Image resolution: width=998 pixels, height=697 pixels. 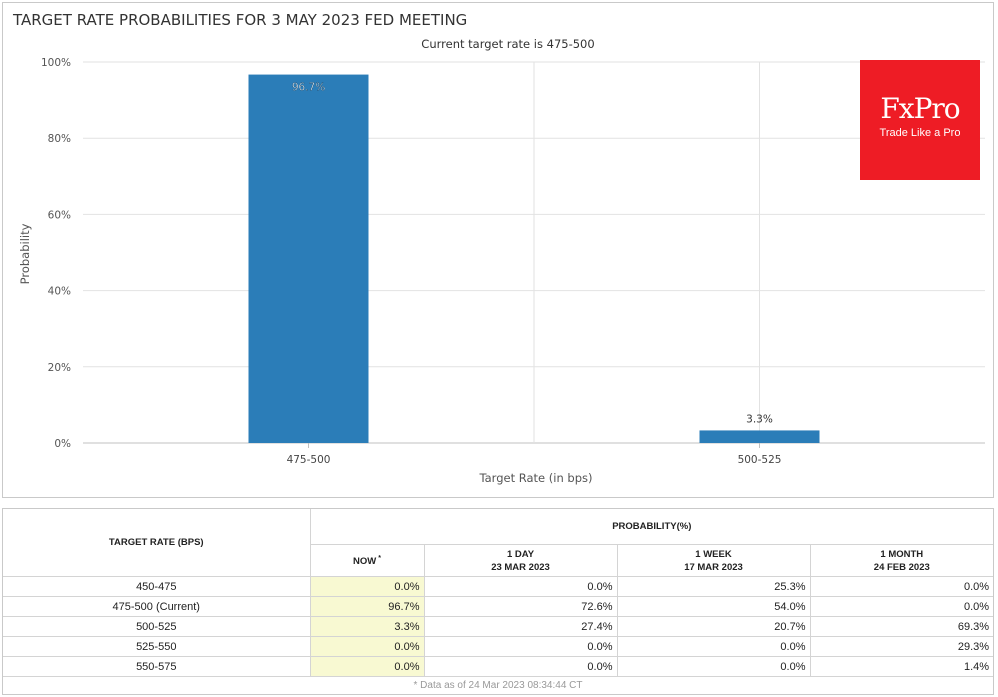 I want to click on y-tick-label: 20%, so click(x=59, y=368).